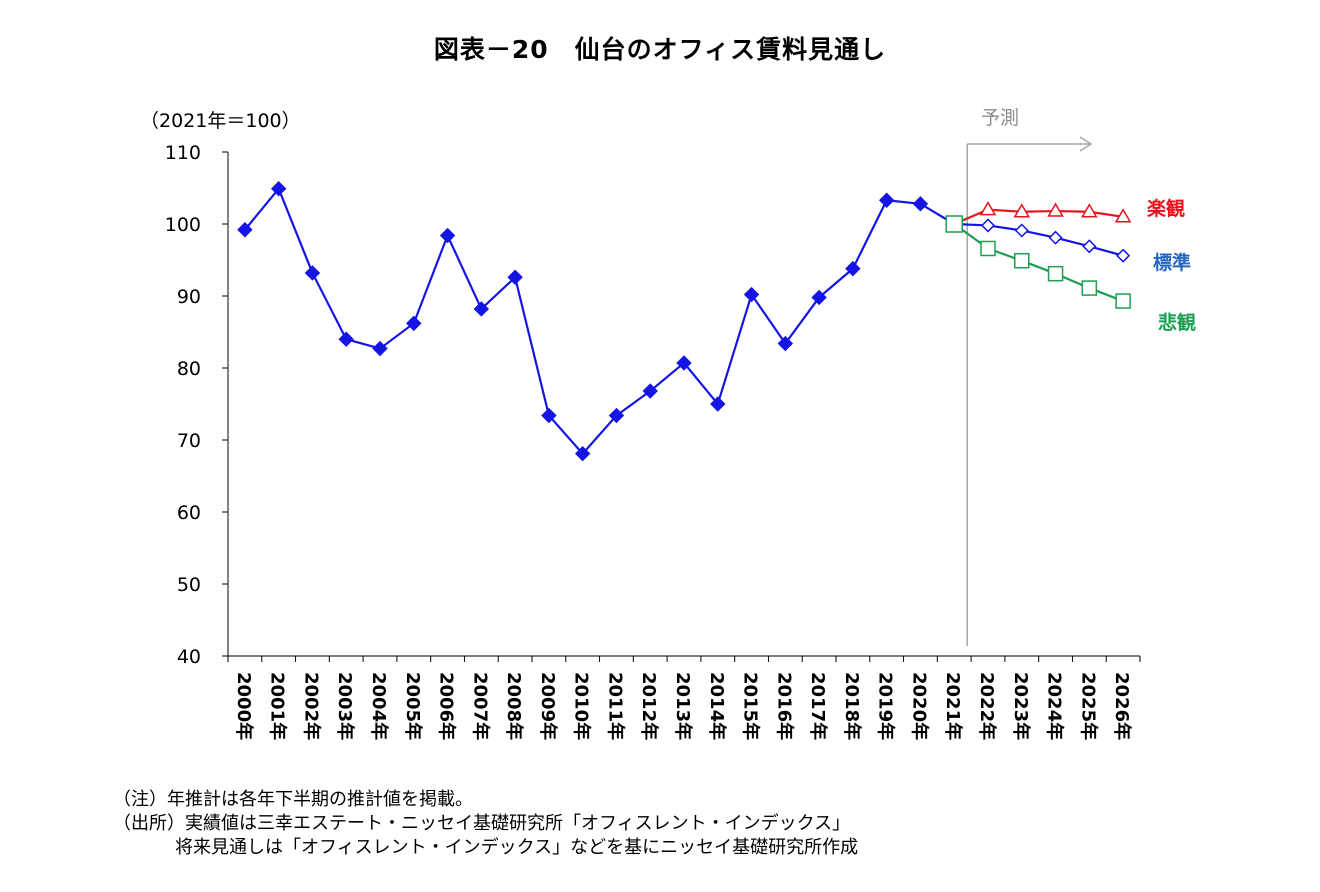 This screenshot has width=1320, height=892. I want to click on series-label-standard: 標準, so click(1172, 263).